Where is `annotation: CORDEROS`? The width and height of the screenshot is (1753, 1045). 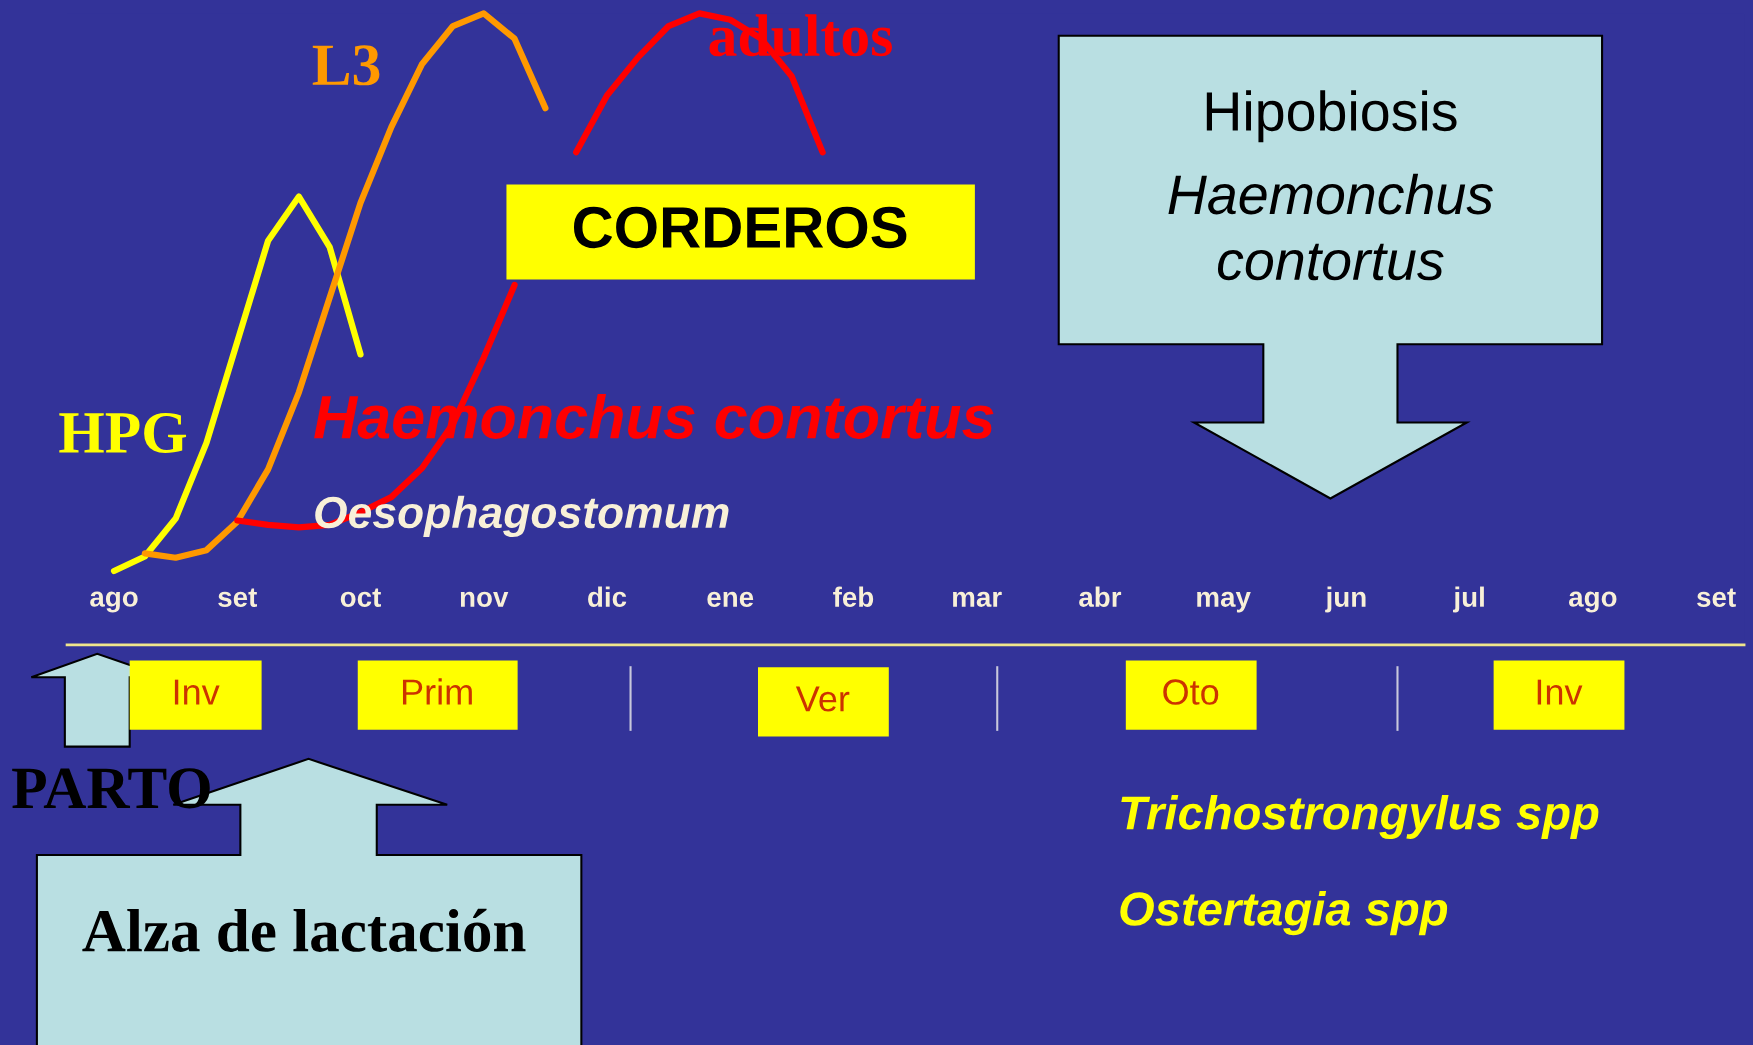 annotation: CORDEROS is located at coordinates (740, 227).